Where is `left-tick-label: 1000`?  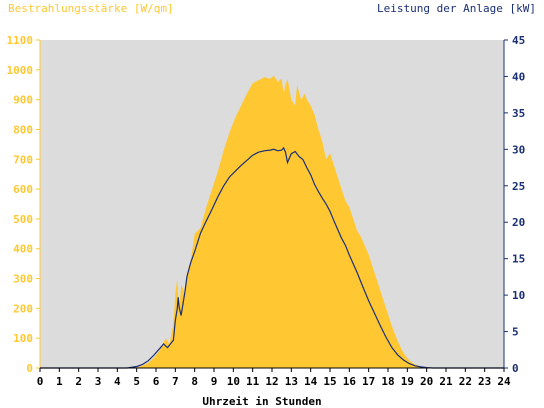 left-tick-label: 1000 is located at coordinates (20, 70).